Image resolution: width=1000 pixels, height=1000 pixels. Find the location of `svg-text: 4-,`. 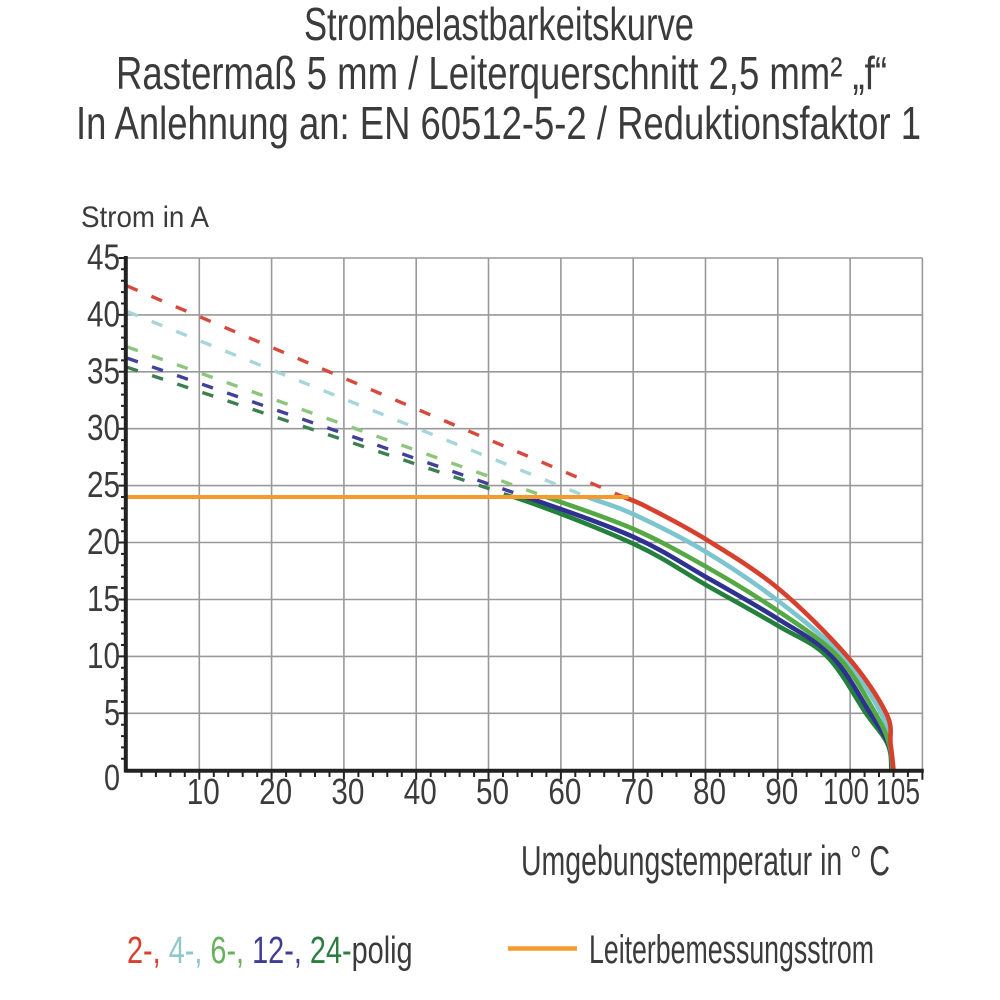

svg-text: 4-, is located at coordinates (190, 951).